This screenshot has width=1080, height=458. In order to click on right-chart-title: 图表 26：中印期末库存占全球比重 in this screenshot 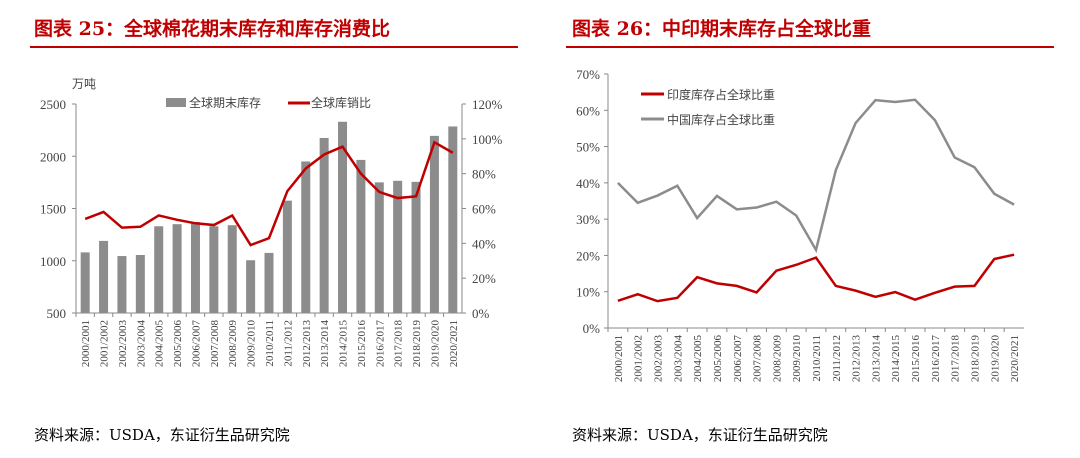, I will do `click(722, 29)`.